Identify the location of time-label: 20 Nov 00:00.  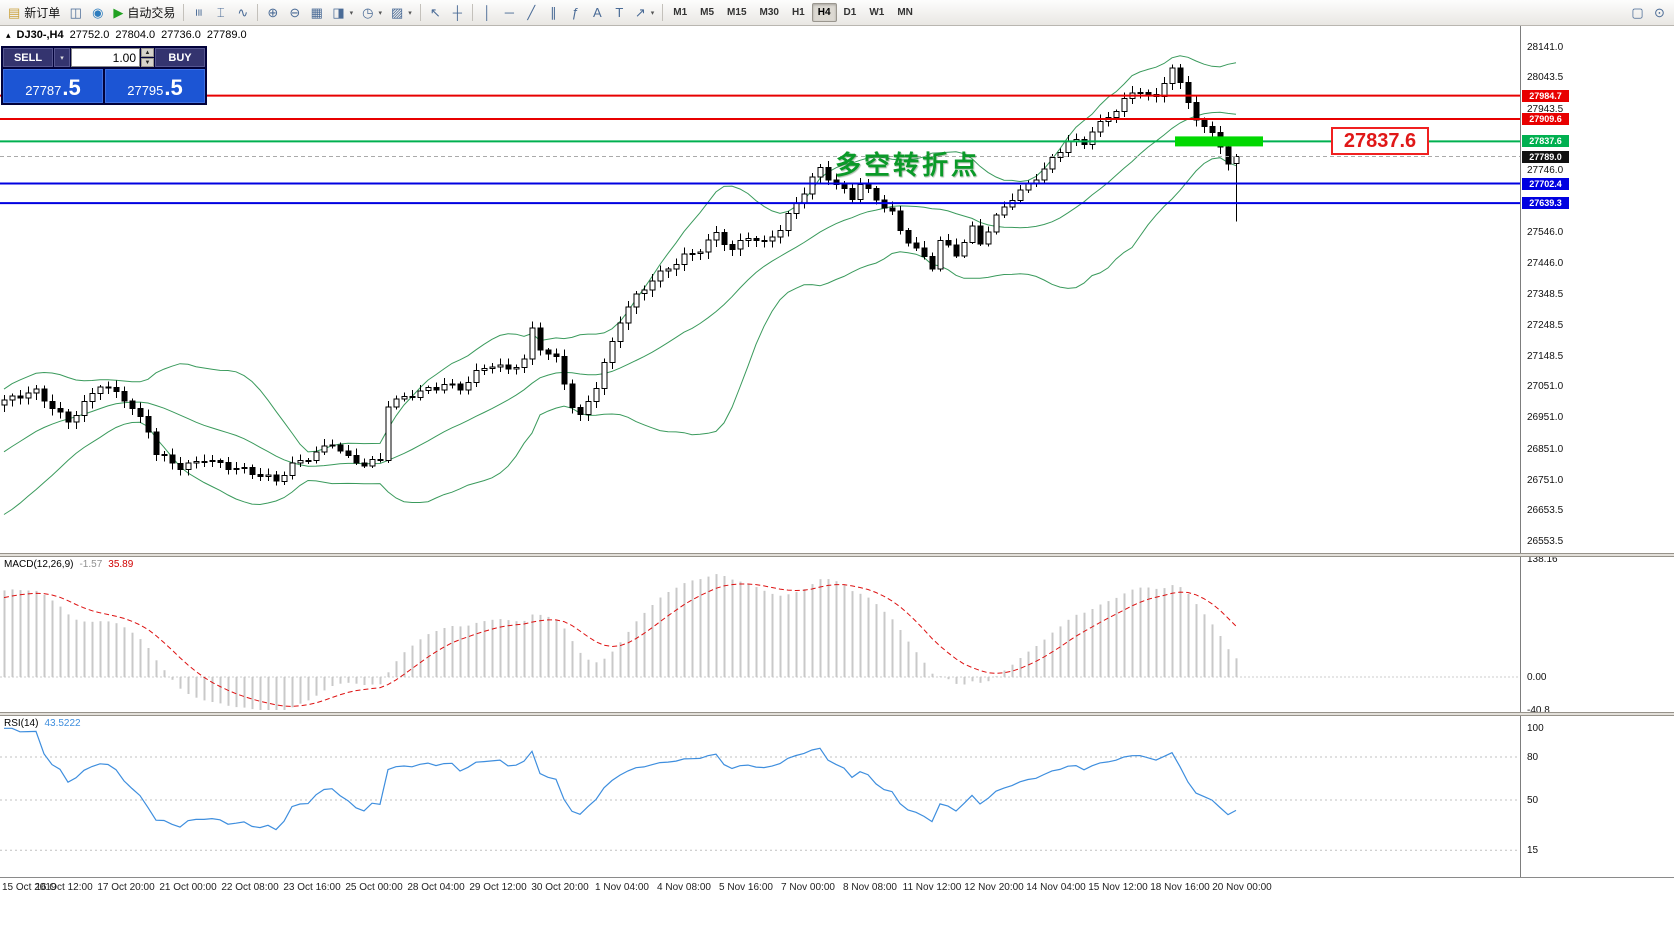
(1242, 887).